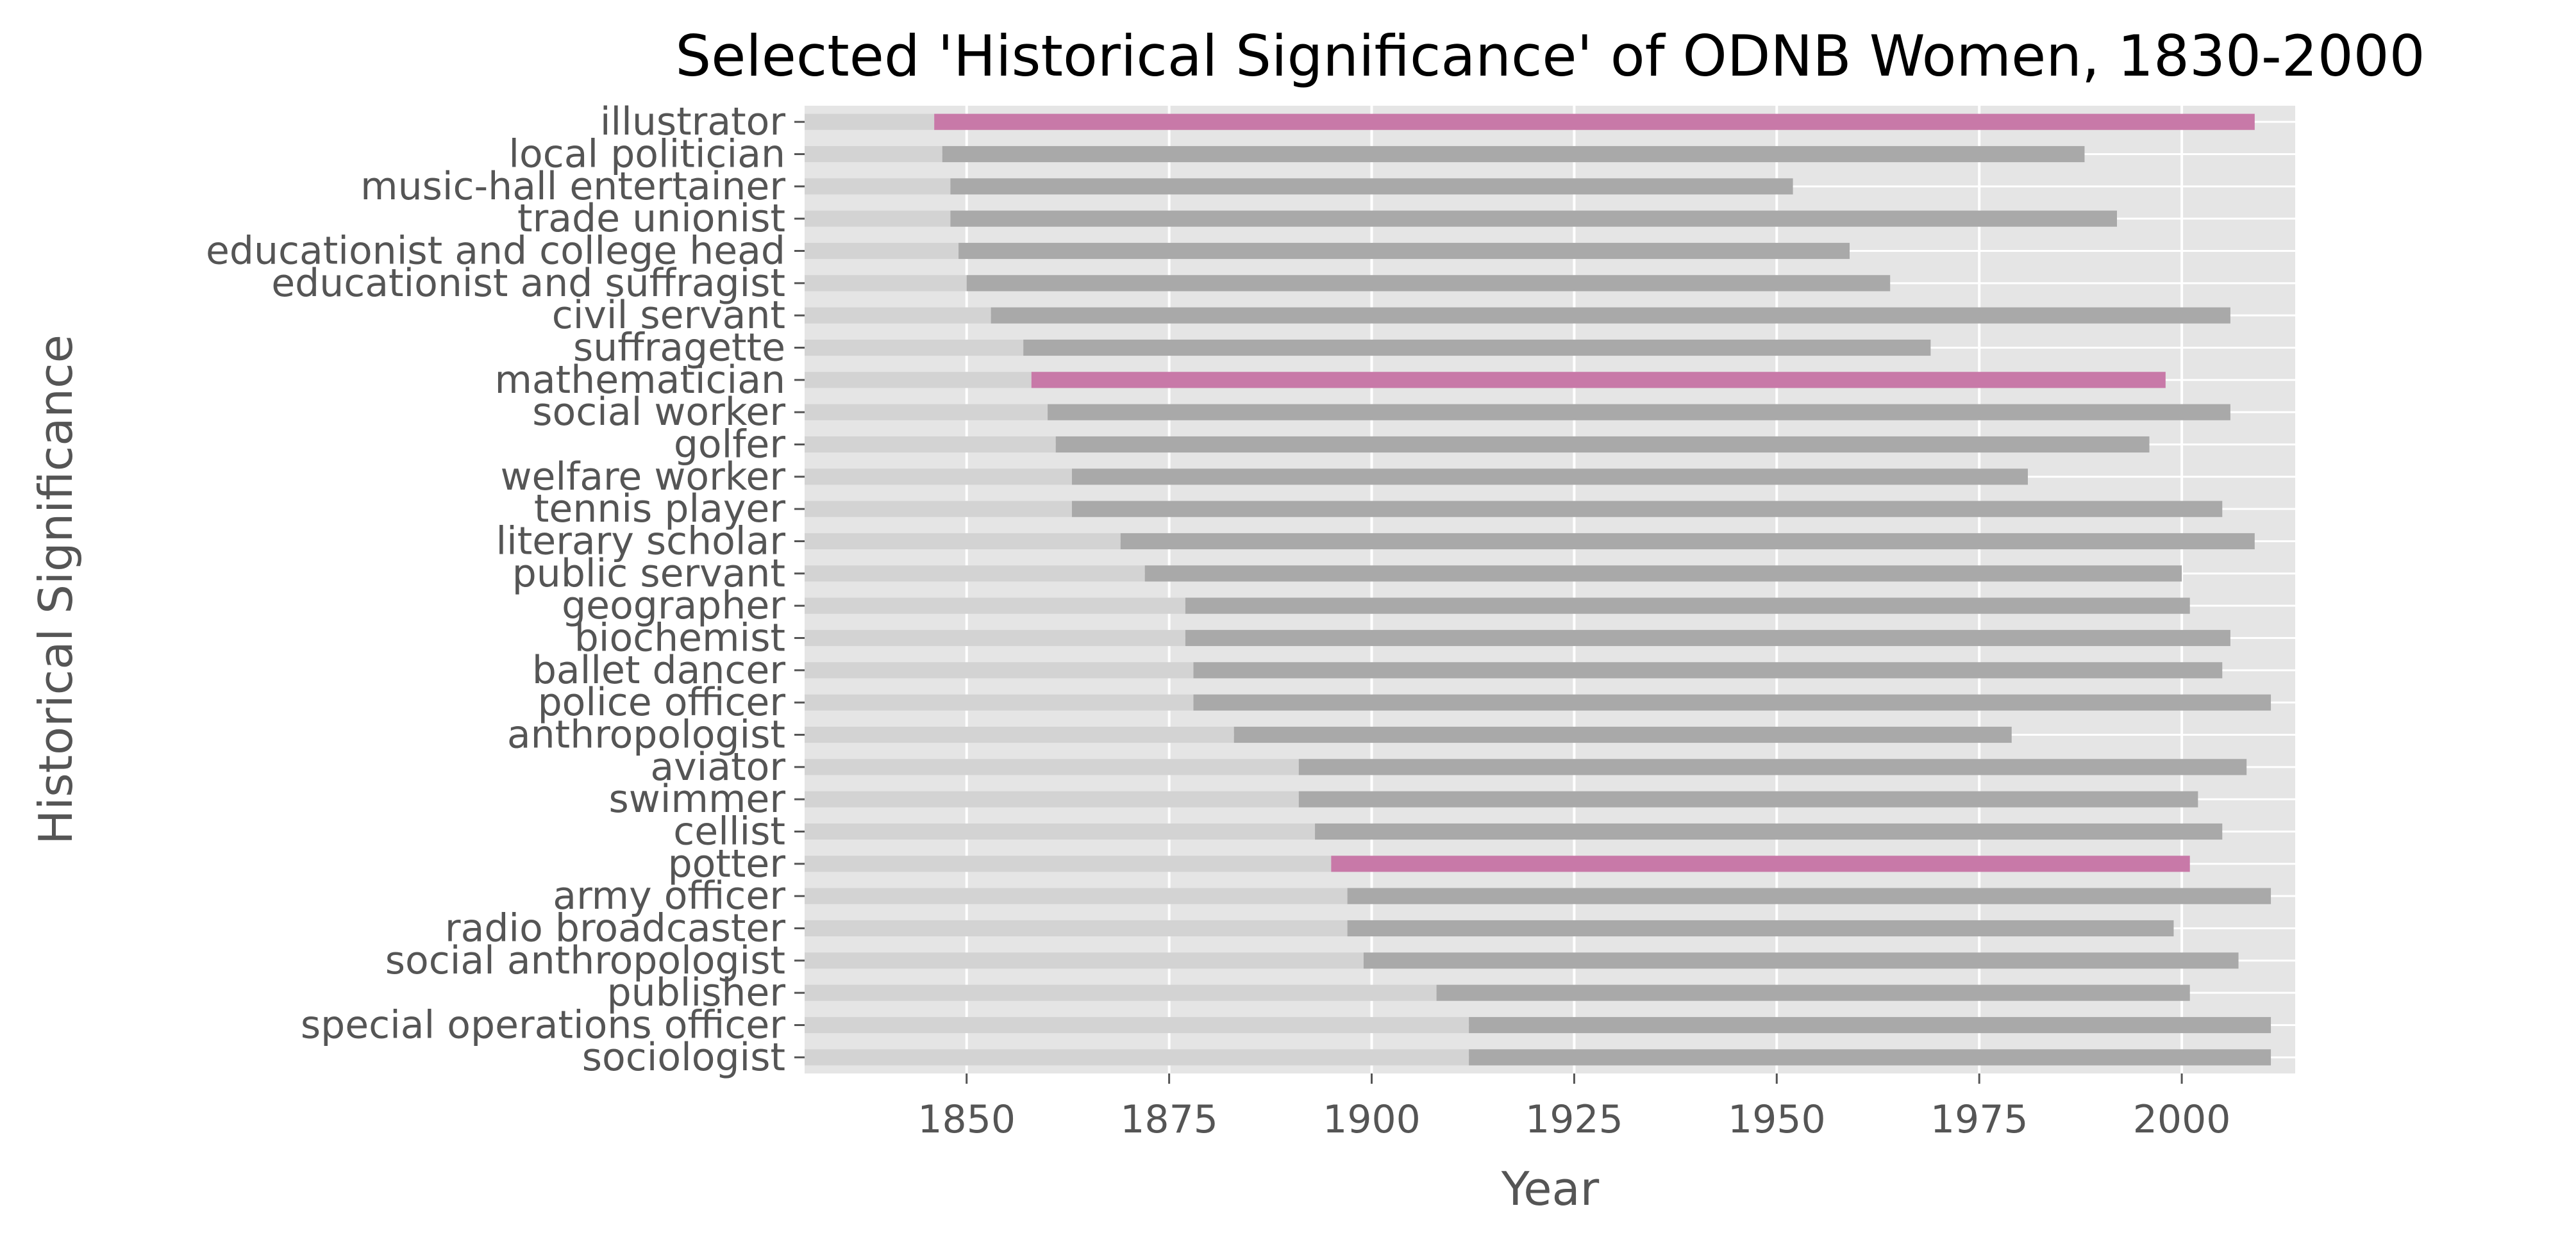  What do you see at coordinates (659, 508) in the screenshot?
I see `y-tick-label: tennis player` at bounding box center [659, 508].